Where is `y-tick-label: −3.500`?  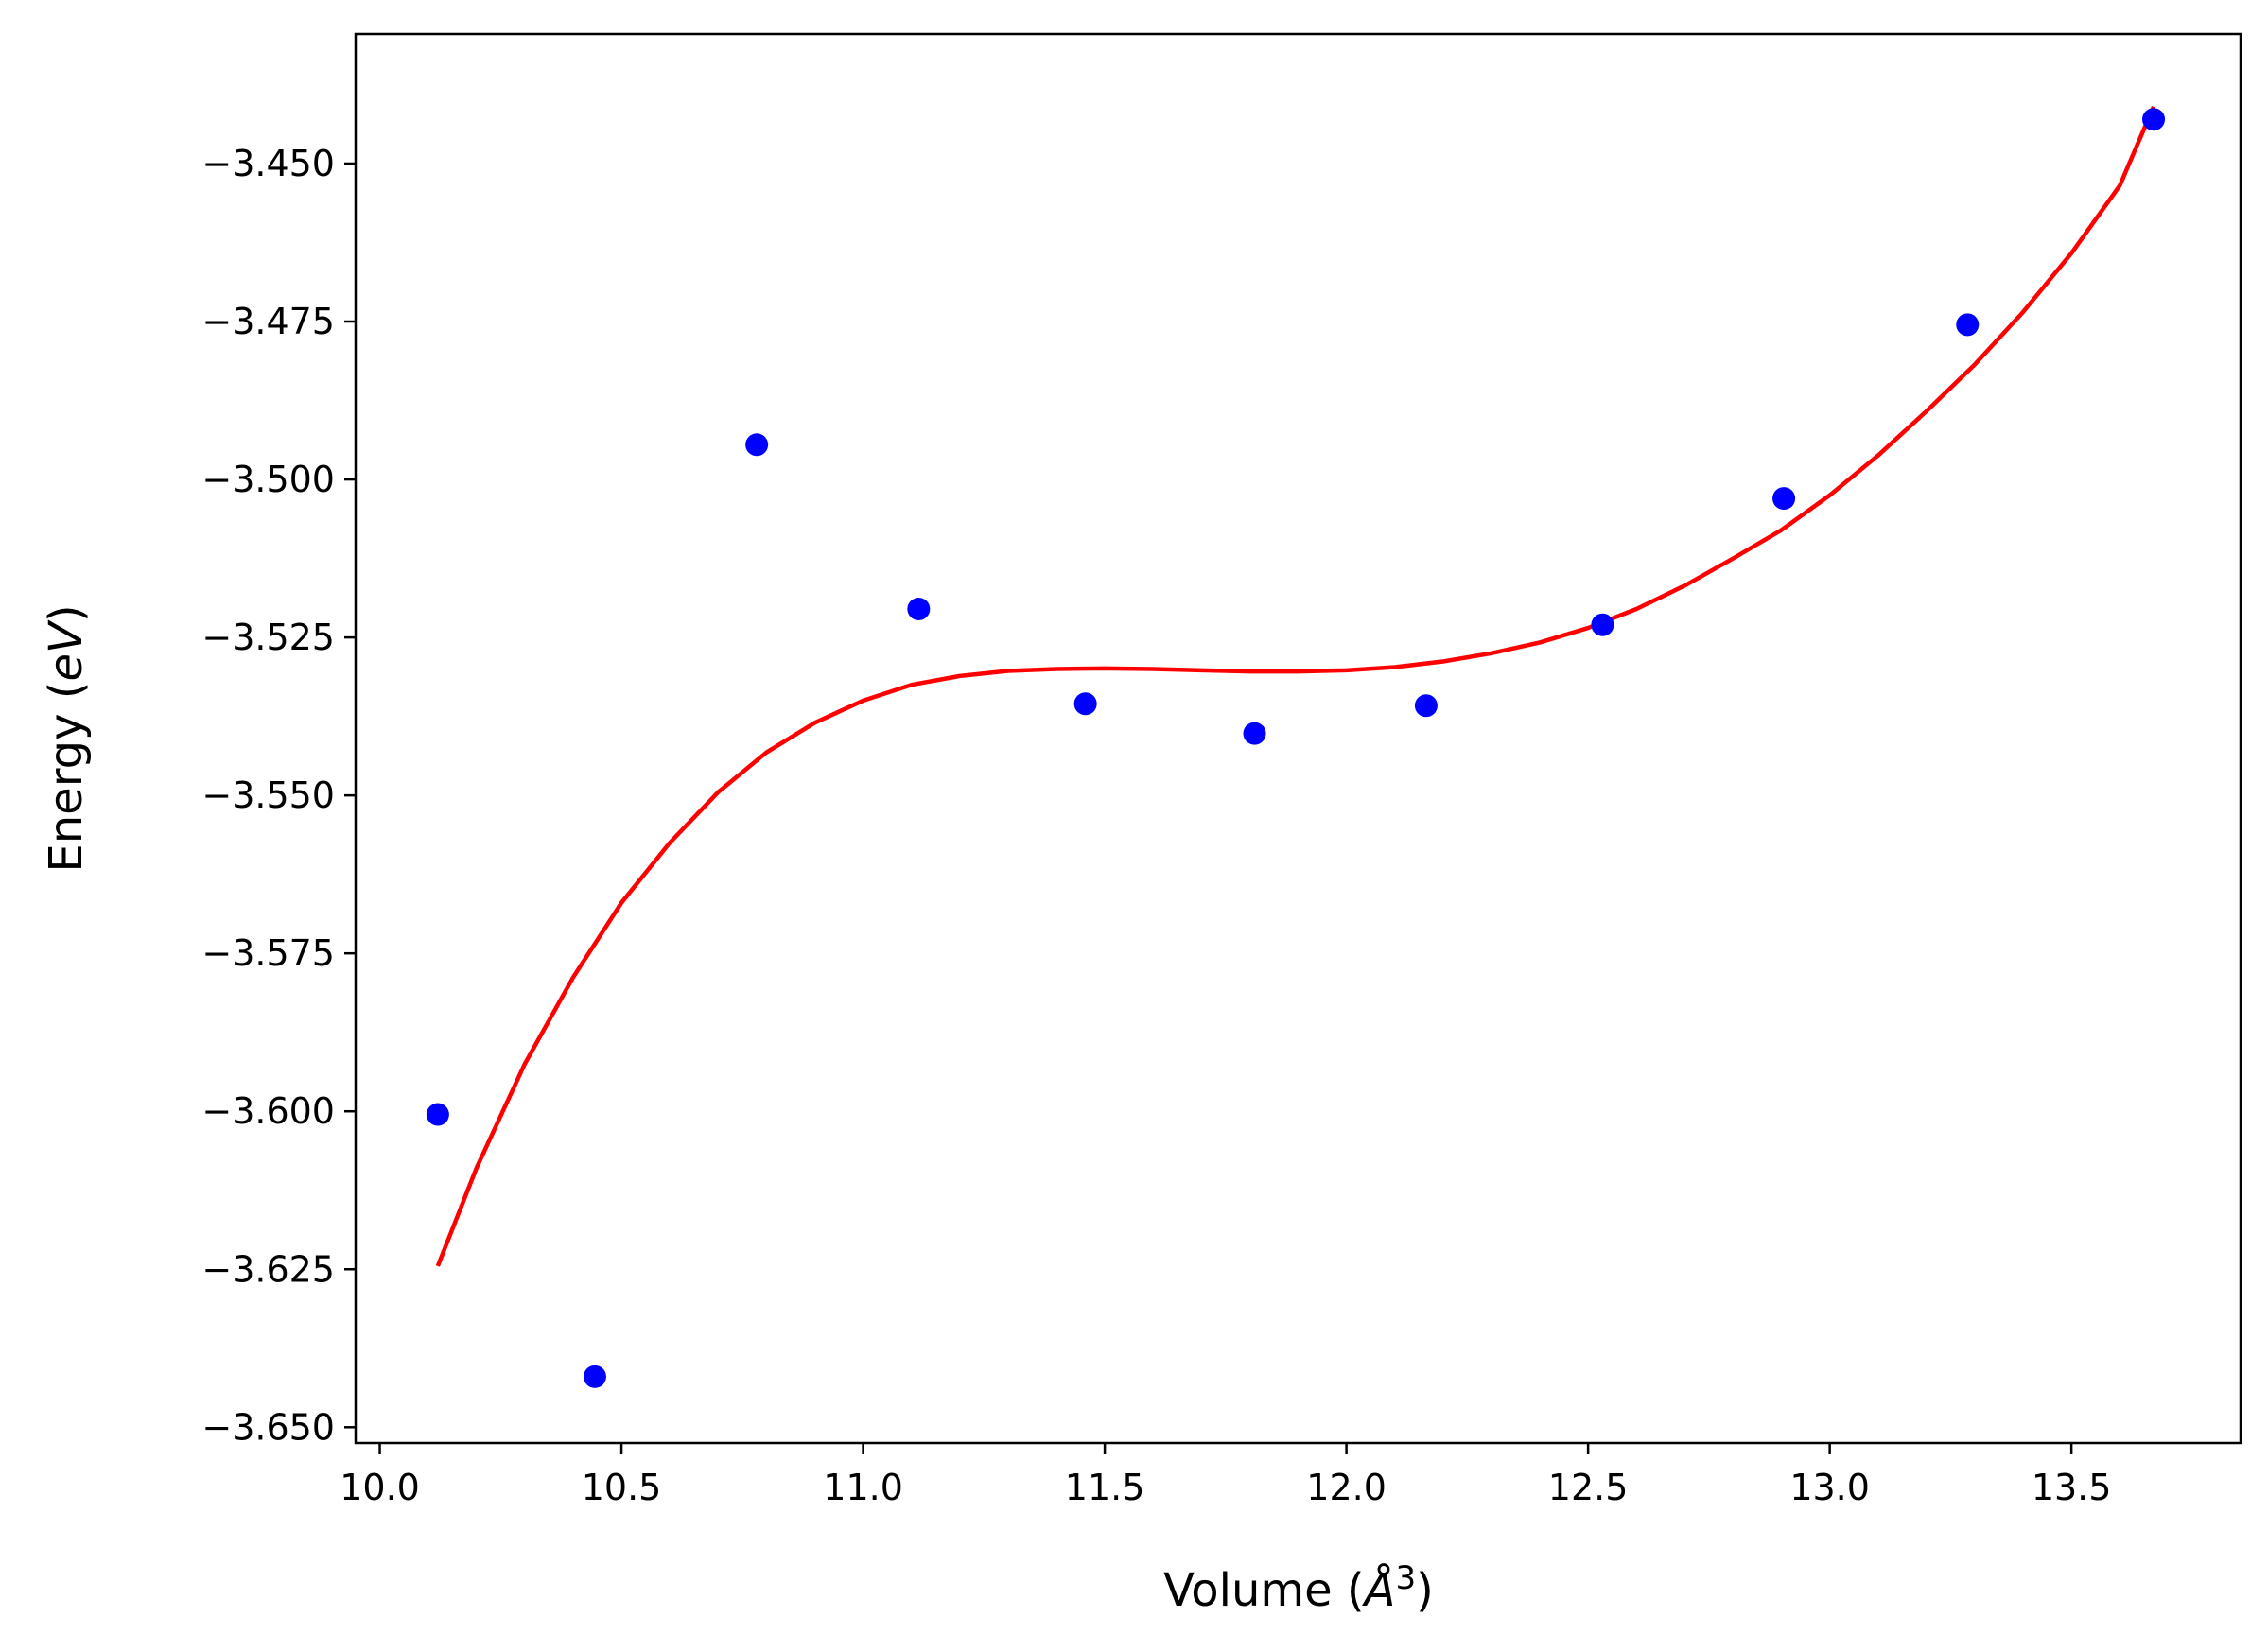
y-tick-label: −3.500 is located at coordinates (268, 480).